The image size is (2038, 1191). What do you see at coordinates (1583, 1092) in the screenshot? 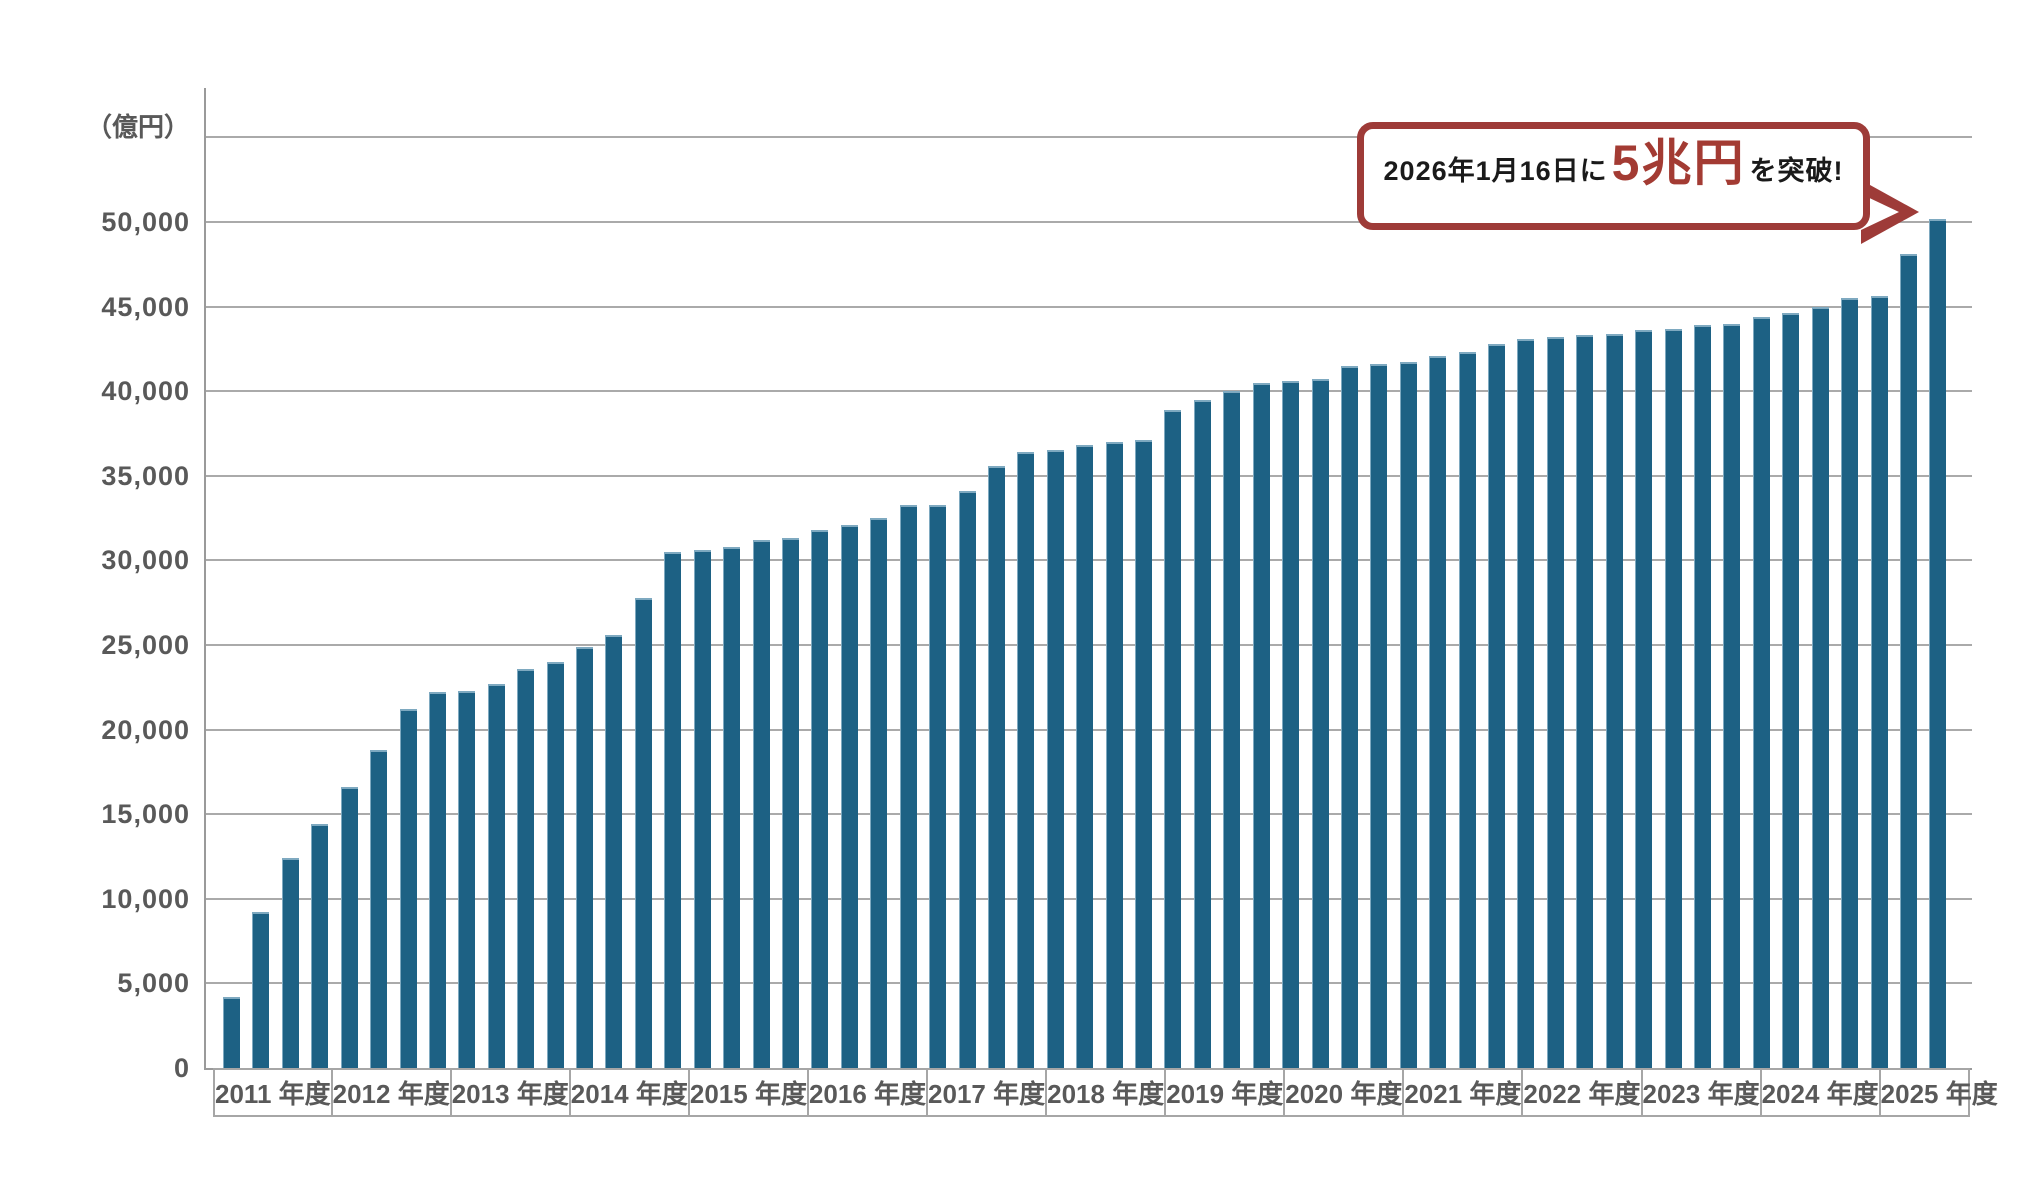
I see `year-label-cell: 2022 年度` at bounding box center [1583, 1092].